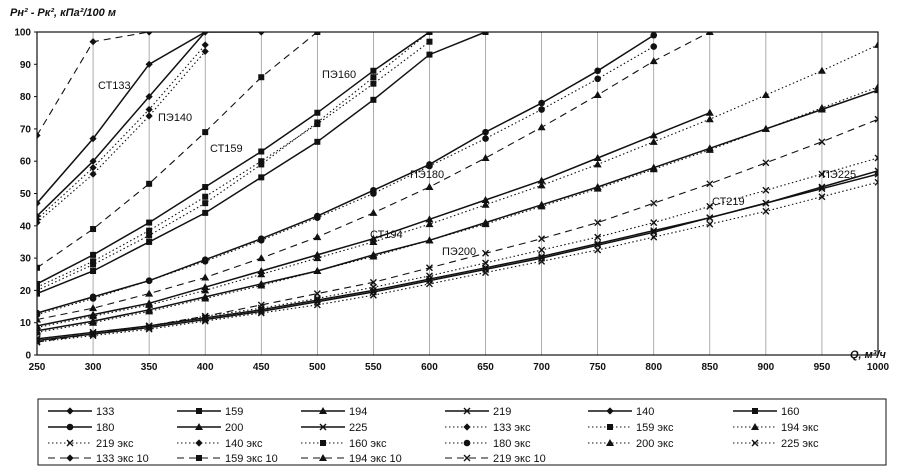 The image size is (924, 468). Describe the element at coordinates (261, 367) in the screenshot. I see `x-tick-label: 450` at that location.